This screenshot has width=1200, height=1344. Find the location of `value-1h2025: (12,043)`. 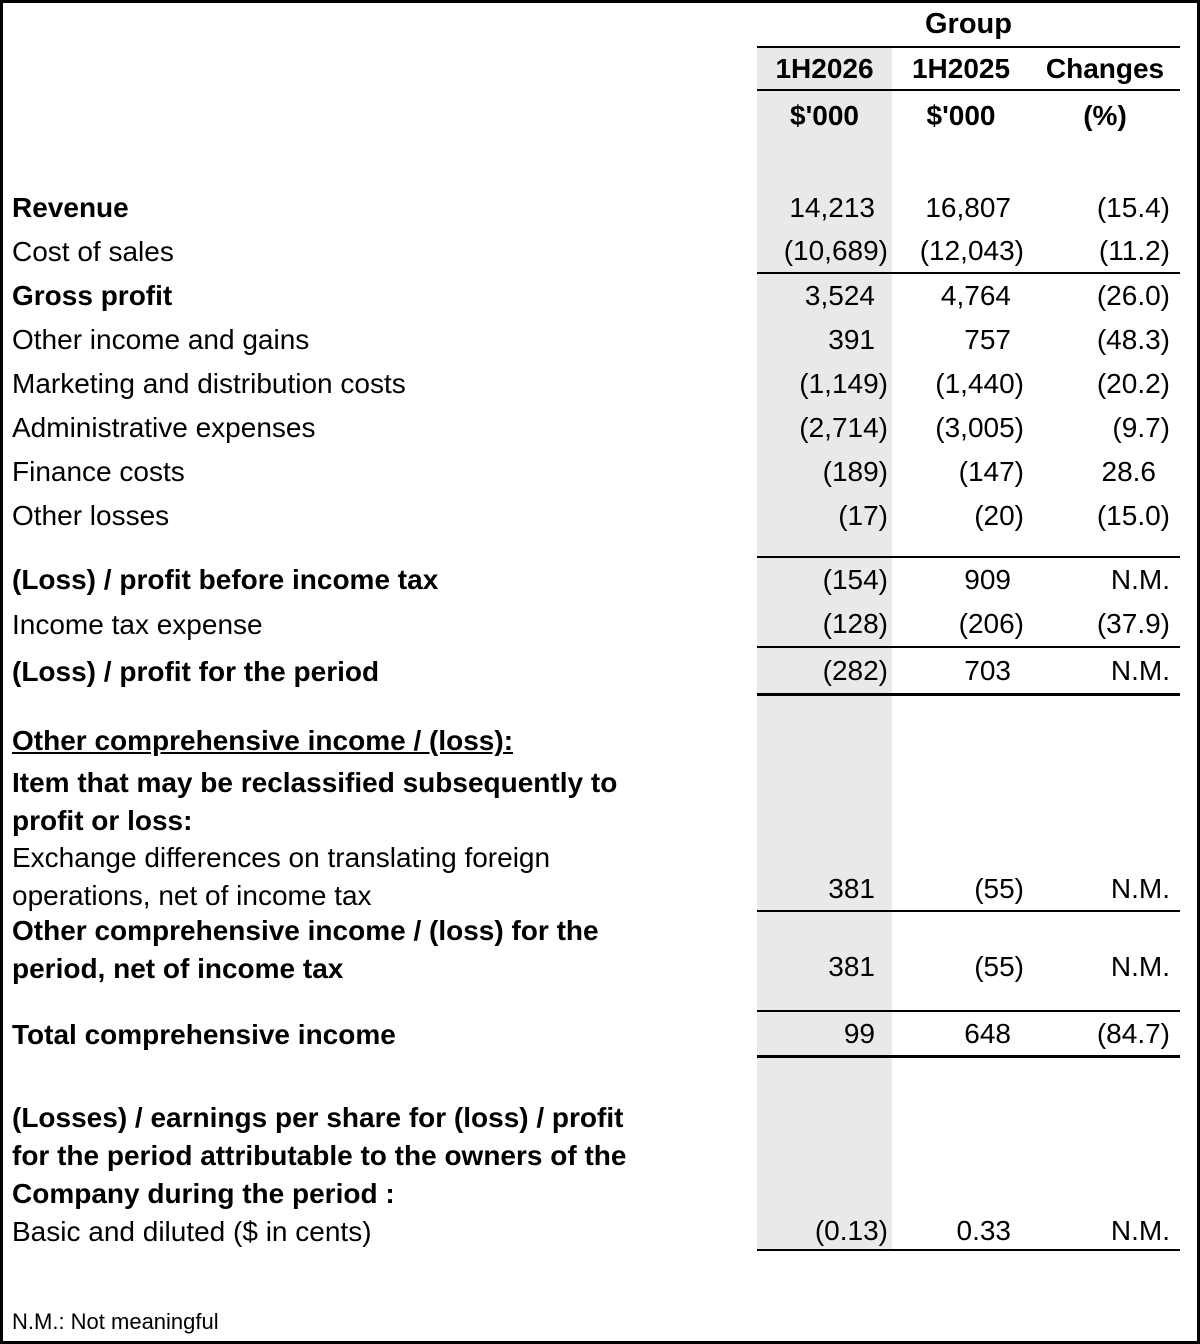

value-1h2025: (12,043) is located at coordinates (971, 250).